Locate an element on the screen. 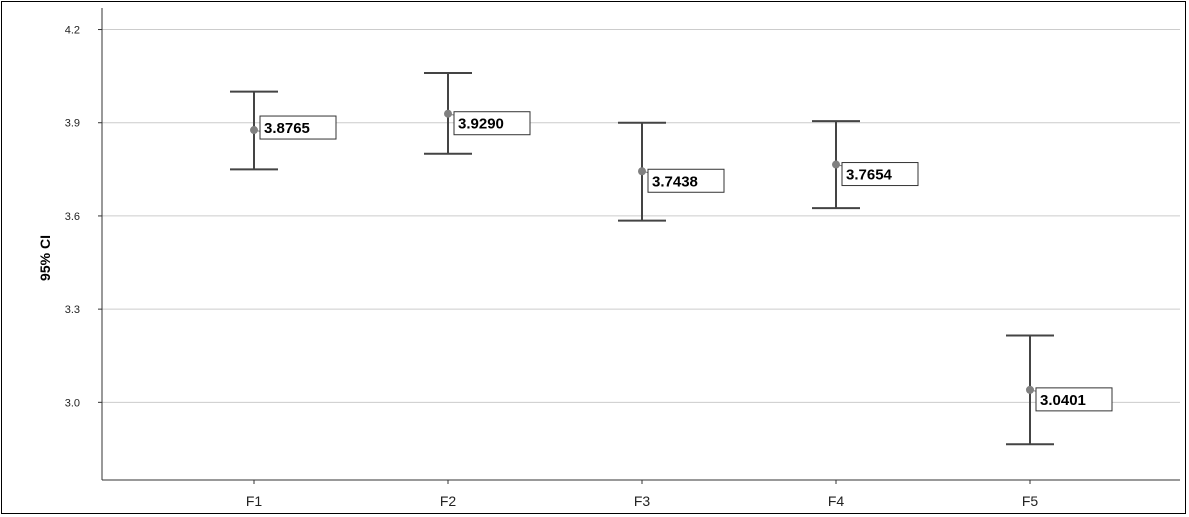 The width and height of the screenshot is (1189, 517). y-tick-label: 3.6 is located at coordinates (72, 217).